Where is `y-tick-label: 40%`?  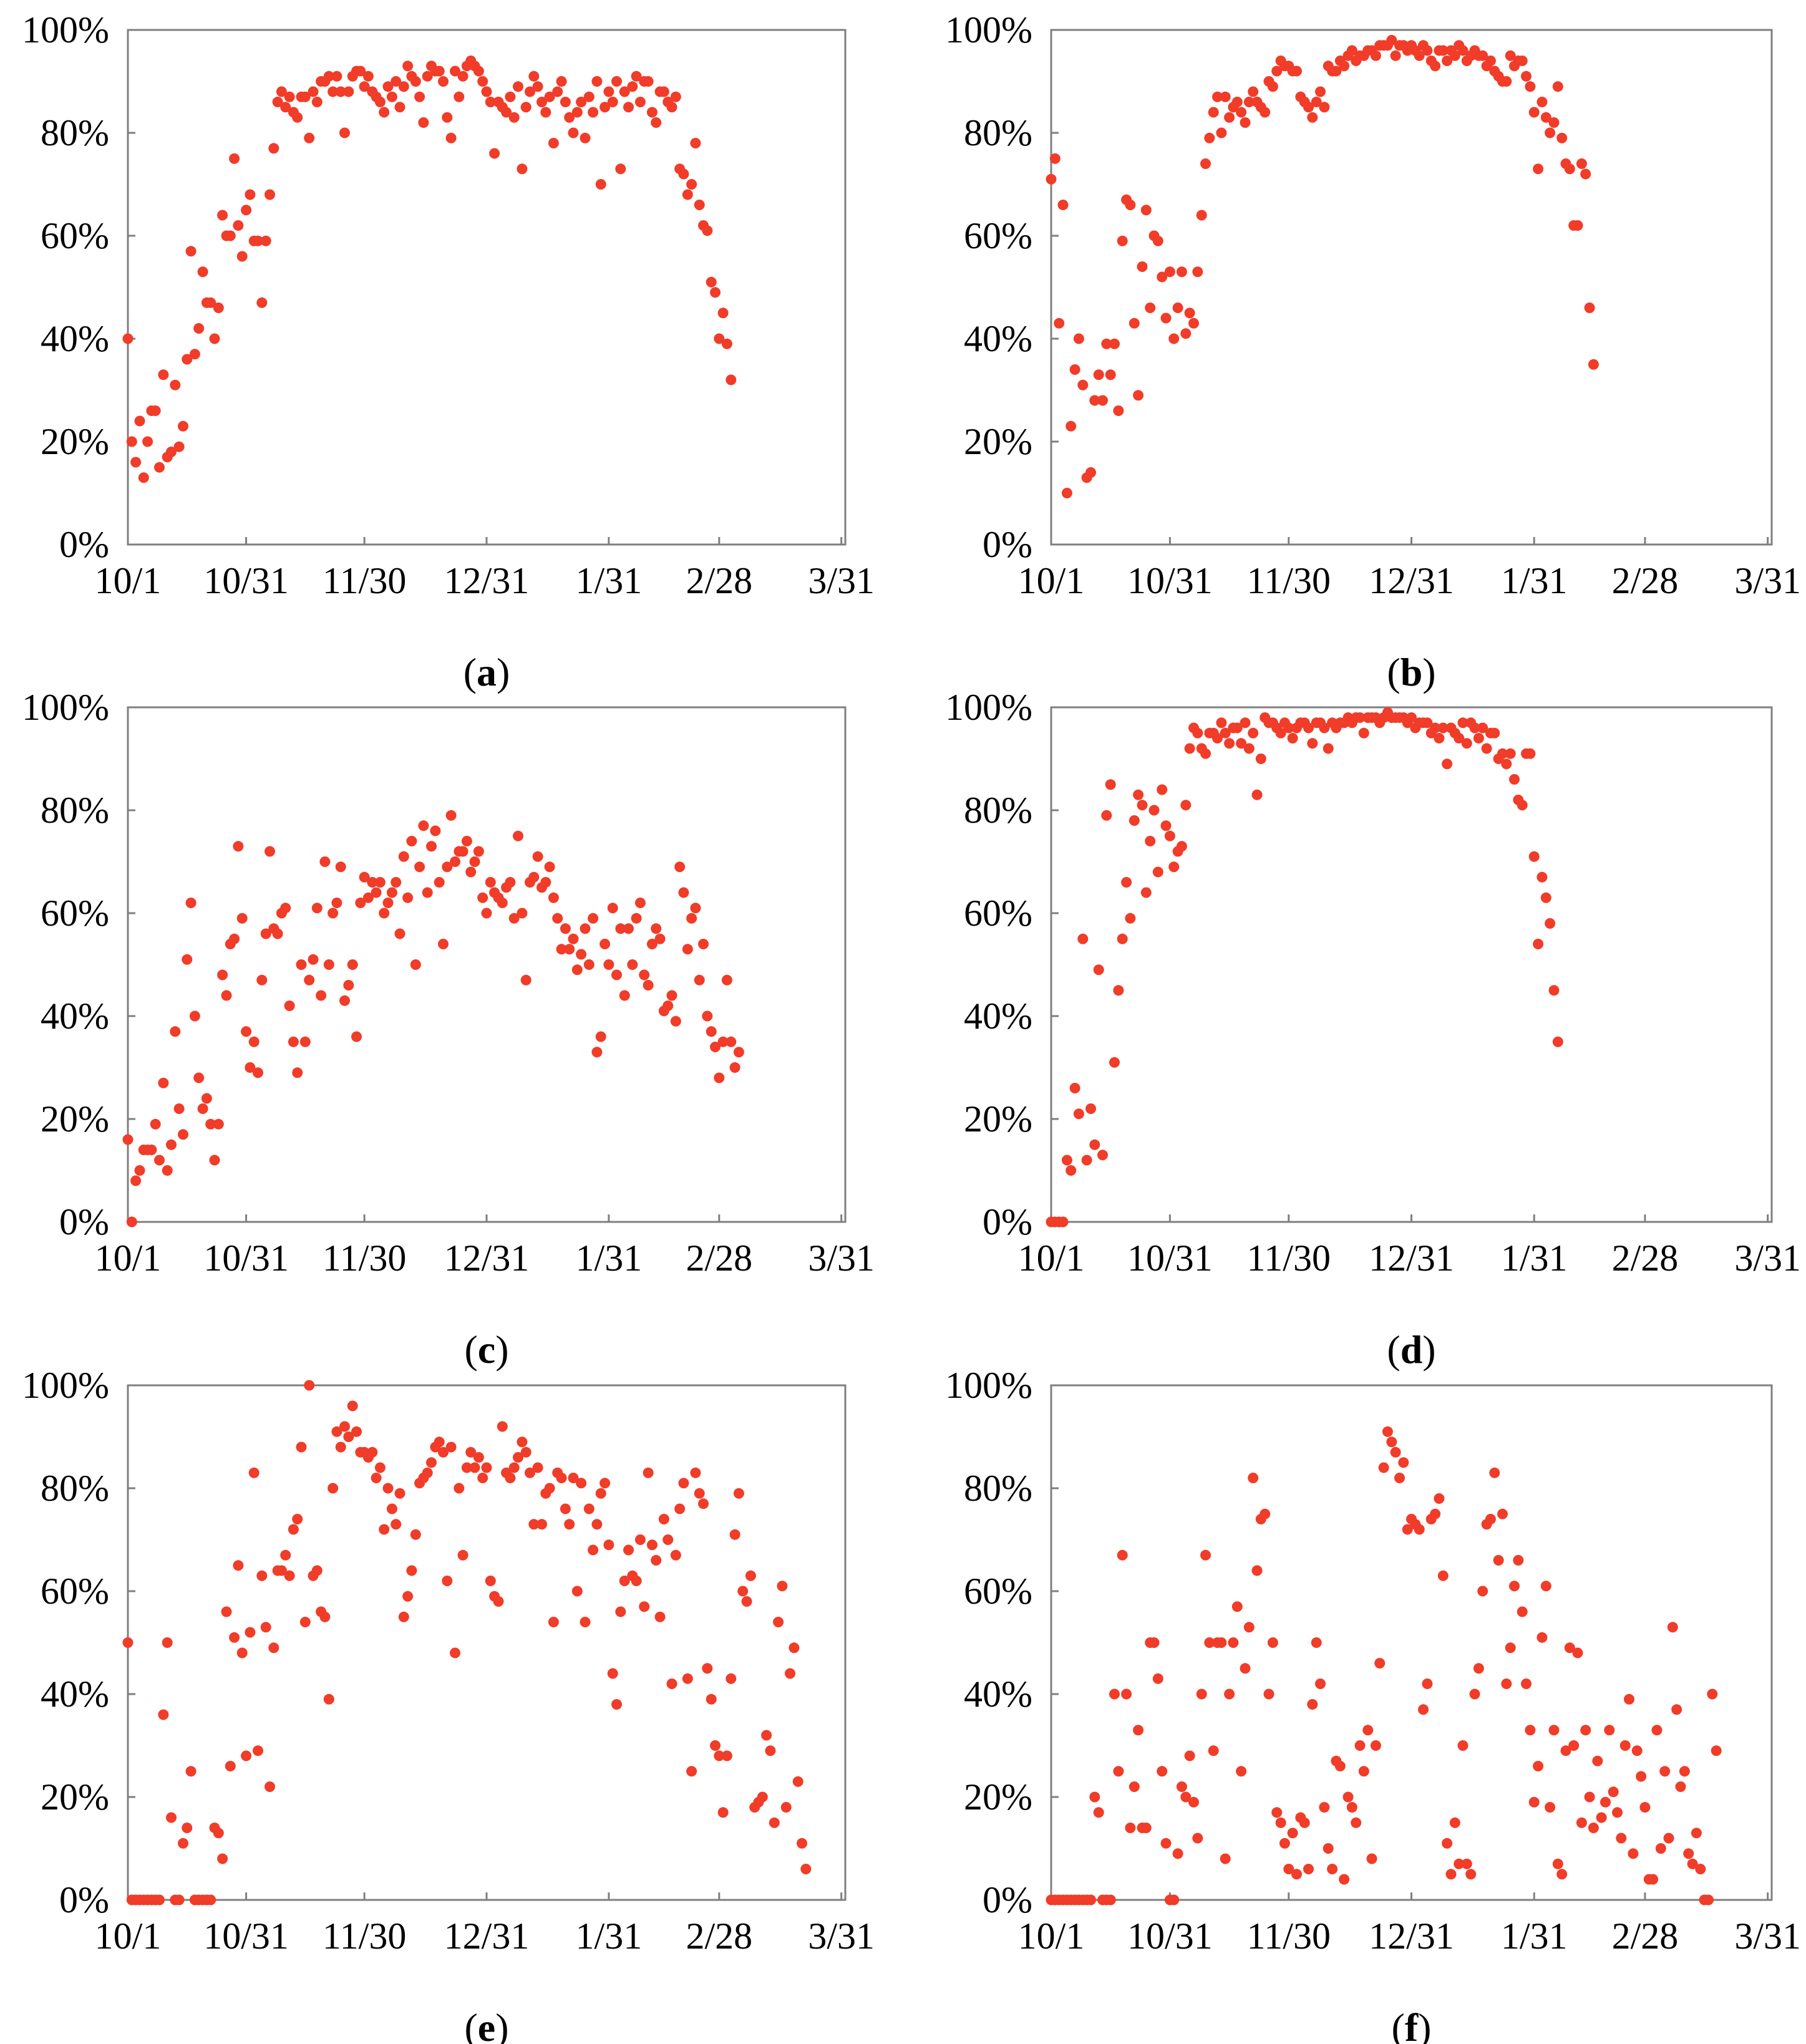
y-tick-label: 40% is located at coordinates (998, 1016).